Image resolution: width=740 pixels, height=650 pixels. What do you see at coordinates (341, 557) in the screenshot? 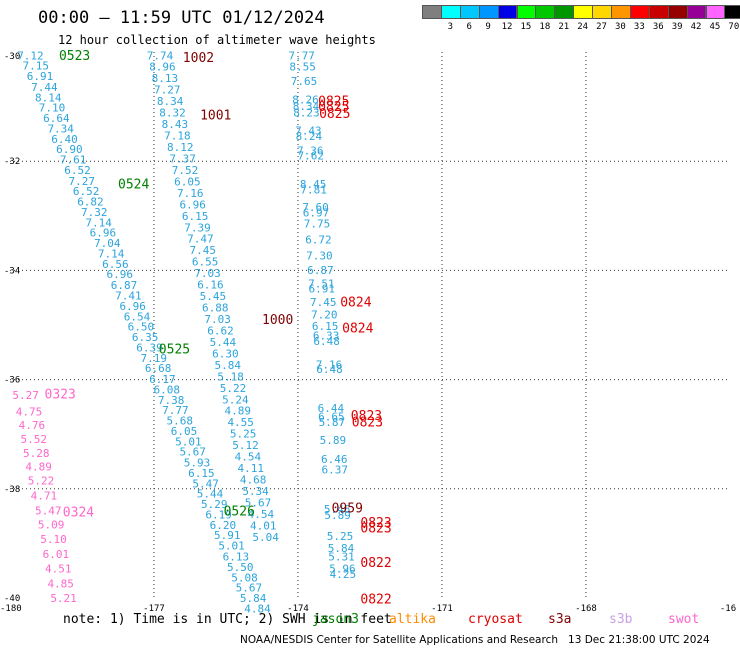
I see `wave-height-value: 5.31` at bounding box center [341, 557].